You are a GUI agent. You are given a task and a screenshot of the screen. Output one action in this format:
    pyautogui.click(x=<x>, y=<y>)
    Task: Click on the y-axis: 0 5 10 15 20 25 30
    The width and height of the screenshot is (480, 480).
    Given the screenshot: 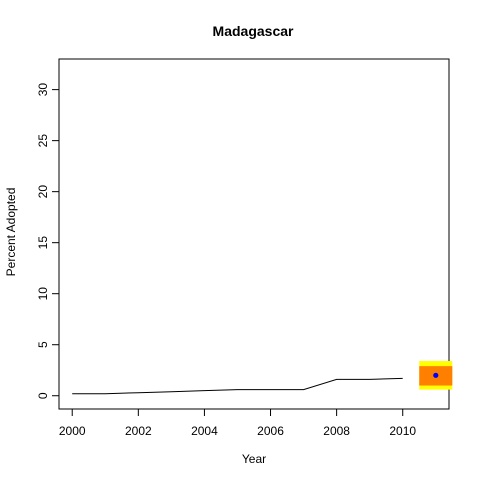 What is the action you would take?
    pyautogui.click(x=48, y=241)
    